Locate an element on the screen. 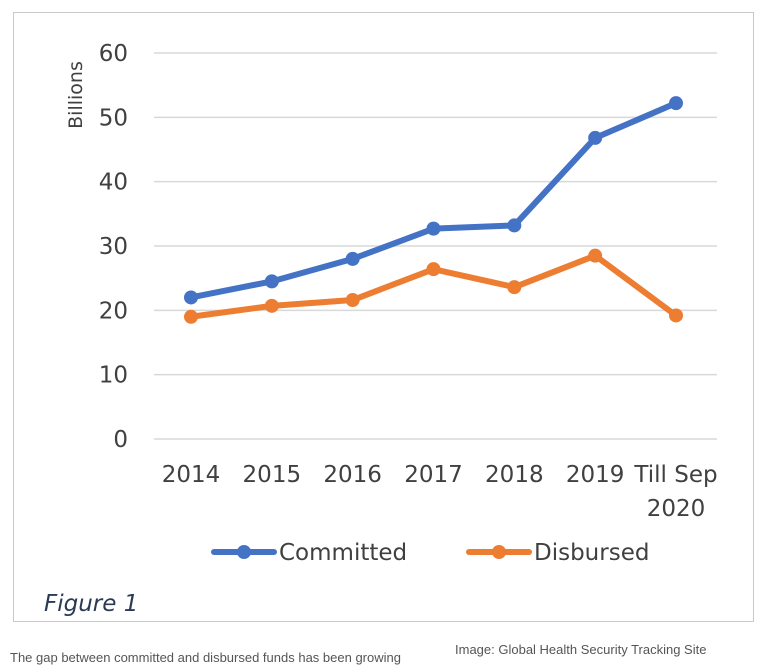 Image resolution: width=784 pixels, height=669 pixels. series-disbursed is located at coordinates (433, 286).